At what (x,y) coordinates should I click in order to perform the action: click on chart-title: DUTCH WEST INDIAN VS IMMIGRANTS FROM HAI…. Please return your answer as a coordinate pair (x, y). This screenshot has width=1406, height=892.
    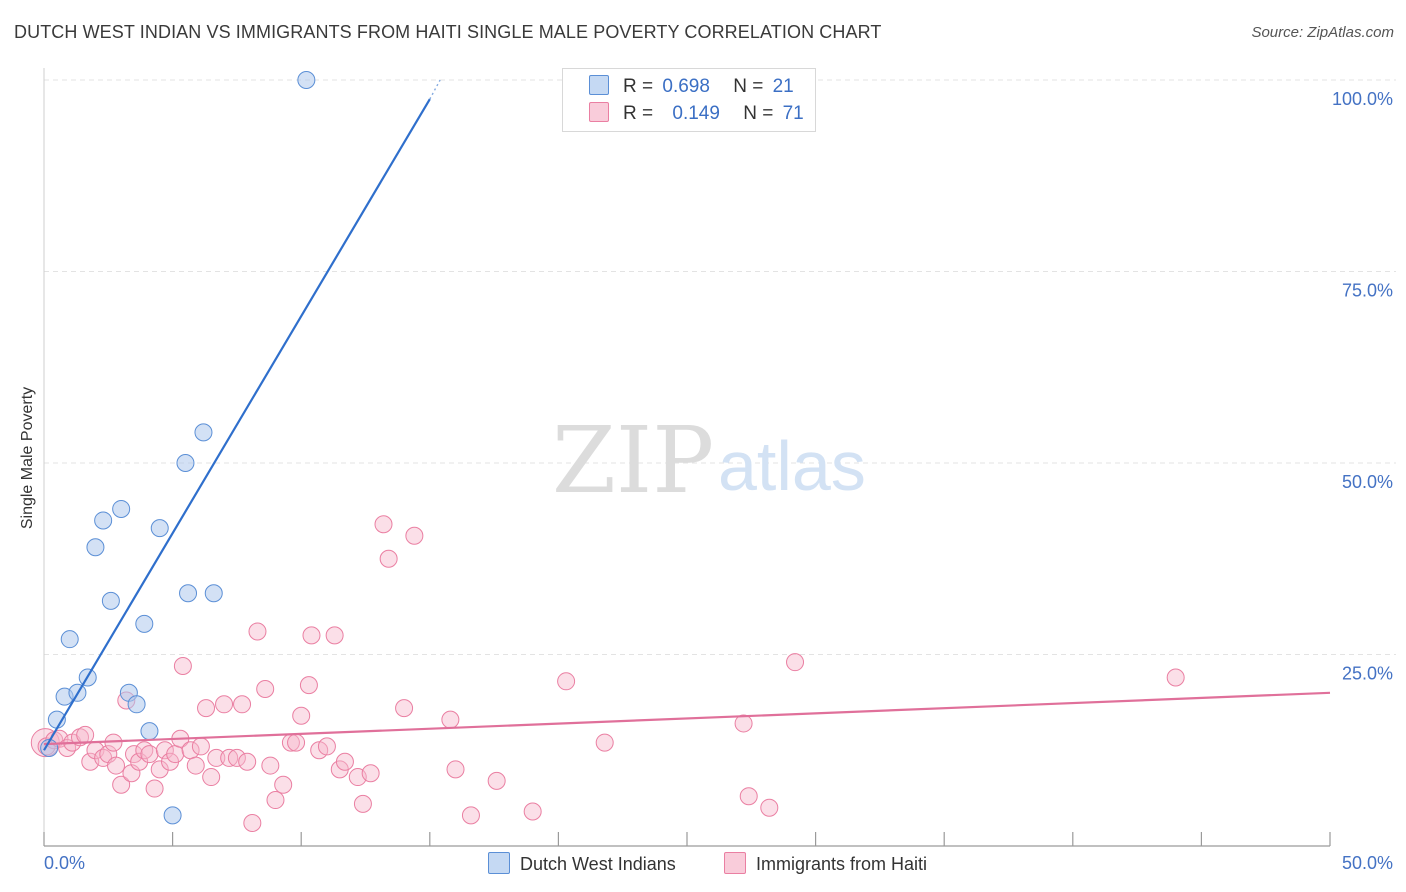
    Looking at the image, I should click on (448, 32).